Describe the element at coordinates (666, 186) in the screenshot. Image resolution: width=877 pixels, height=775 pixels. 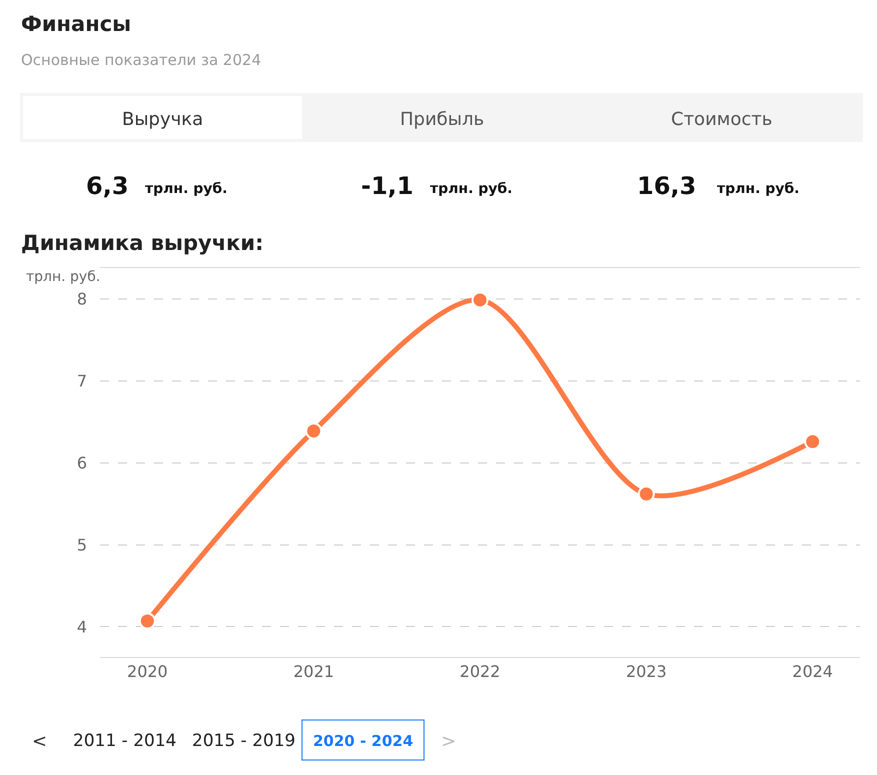
I see `text: 16,3` at that location.